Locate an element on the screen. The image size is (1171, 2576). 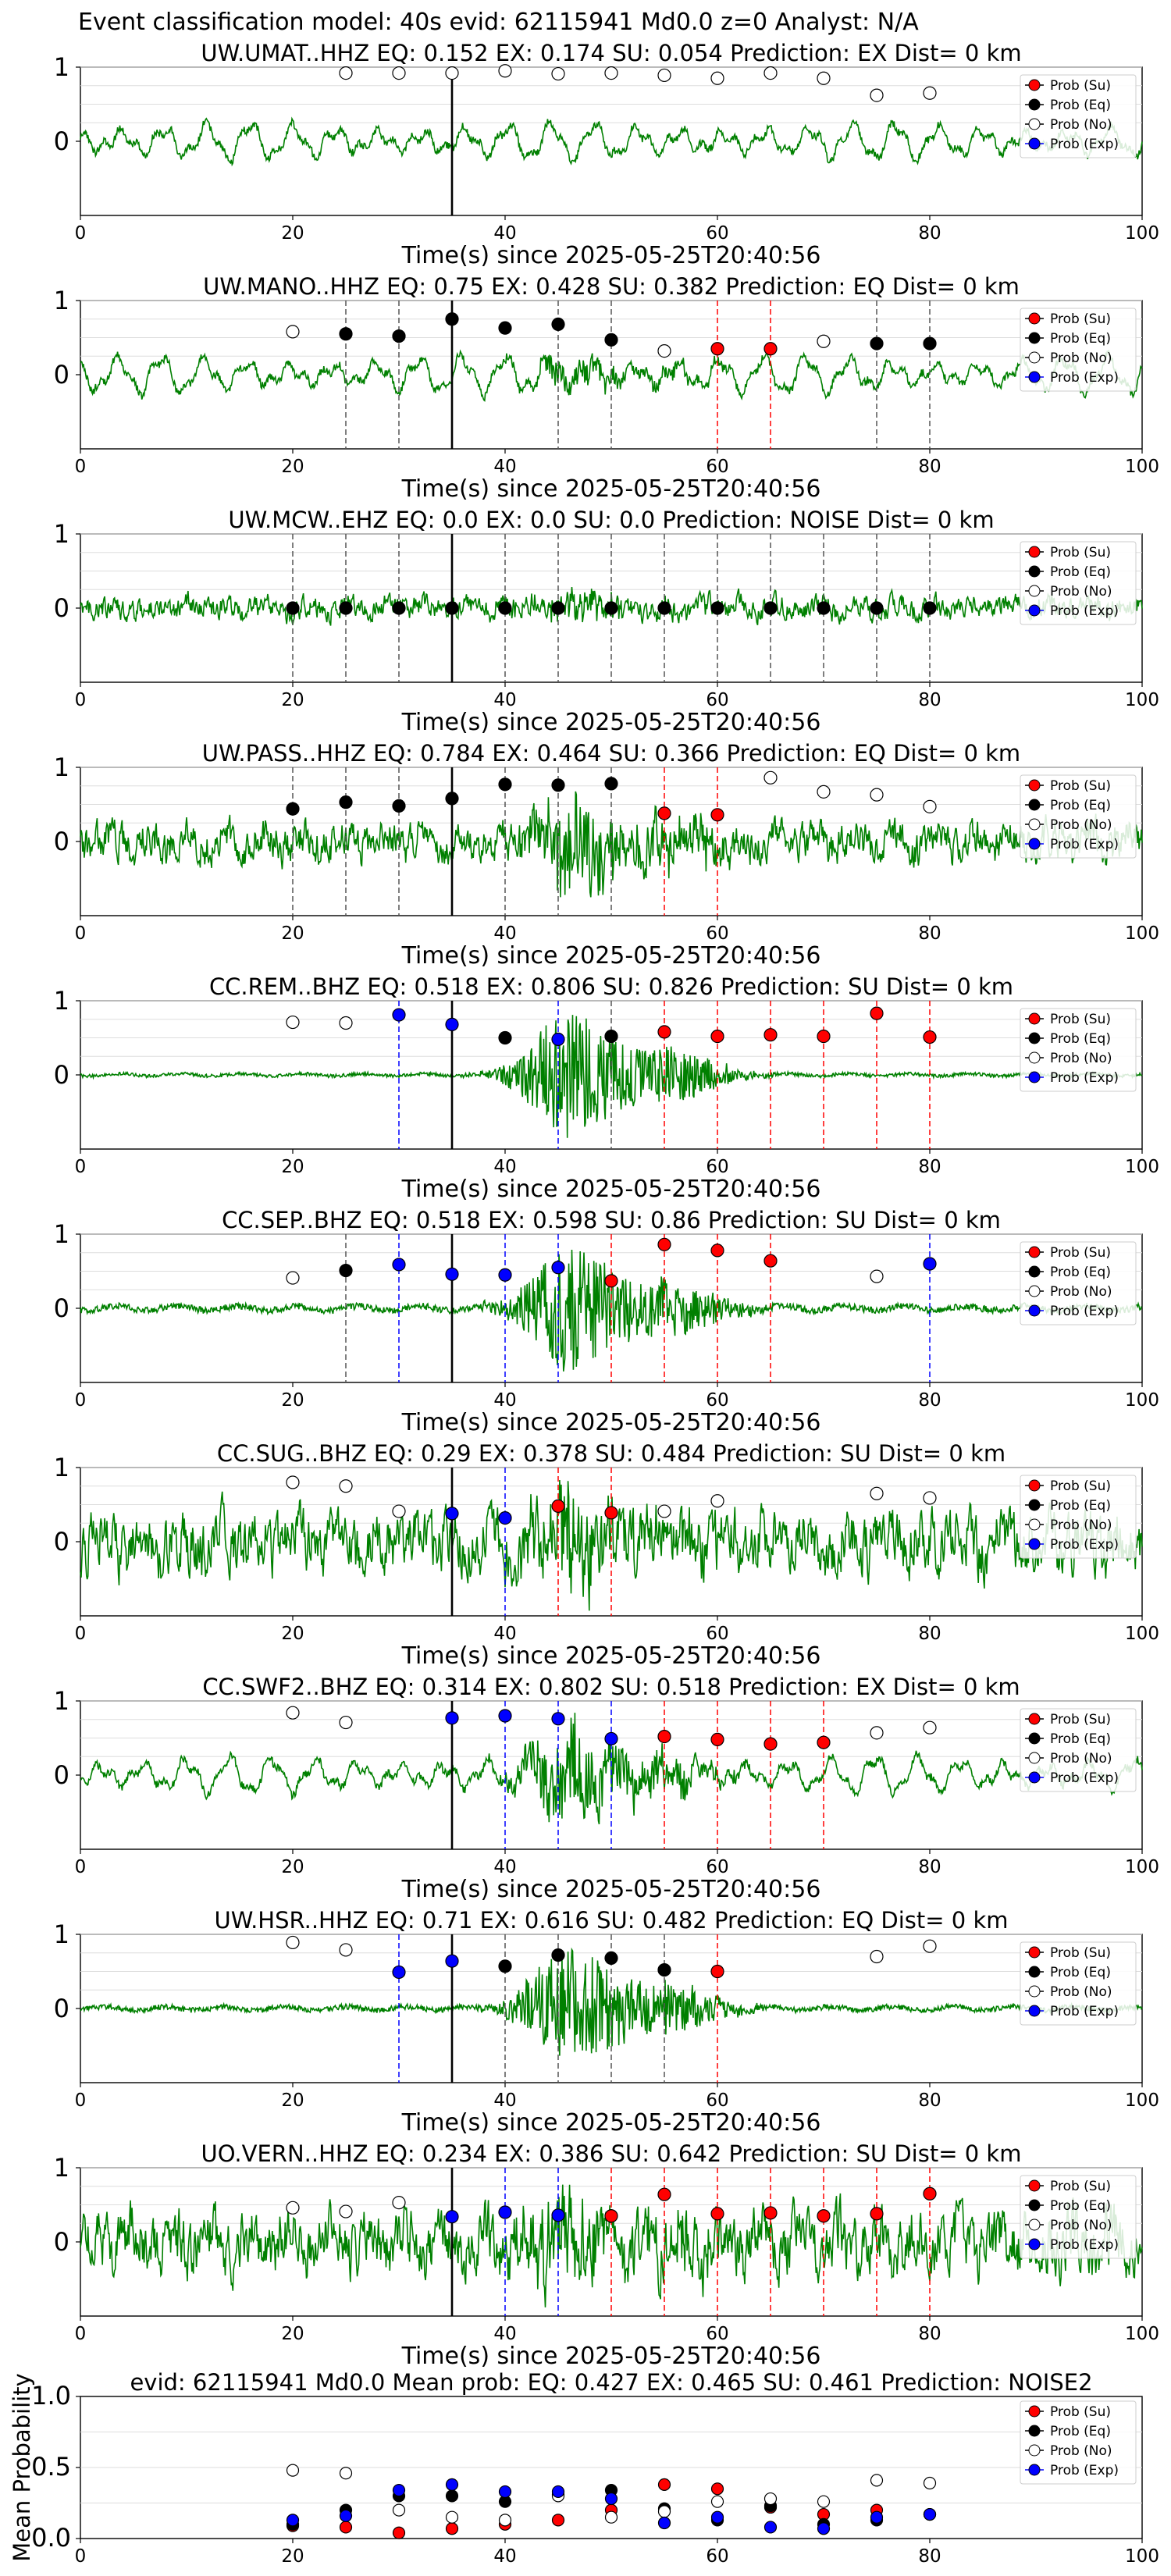
mean-prob-marker-exp is located at coordinates (452, 2484).